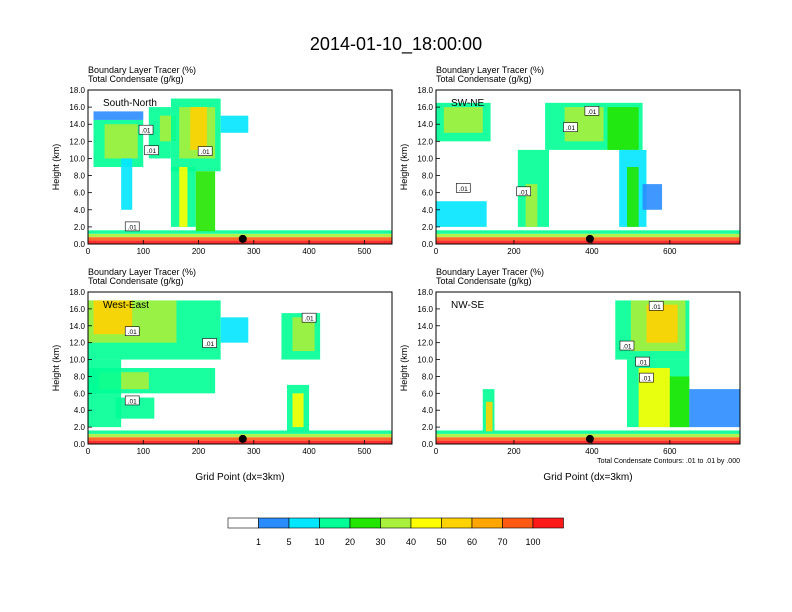 This screenshot has height=612, width=792. What do you see at coordinates (411, 542) in the screenshot?
I see `colorbar-label: 40` at bounding box center [411, 542].